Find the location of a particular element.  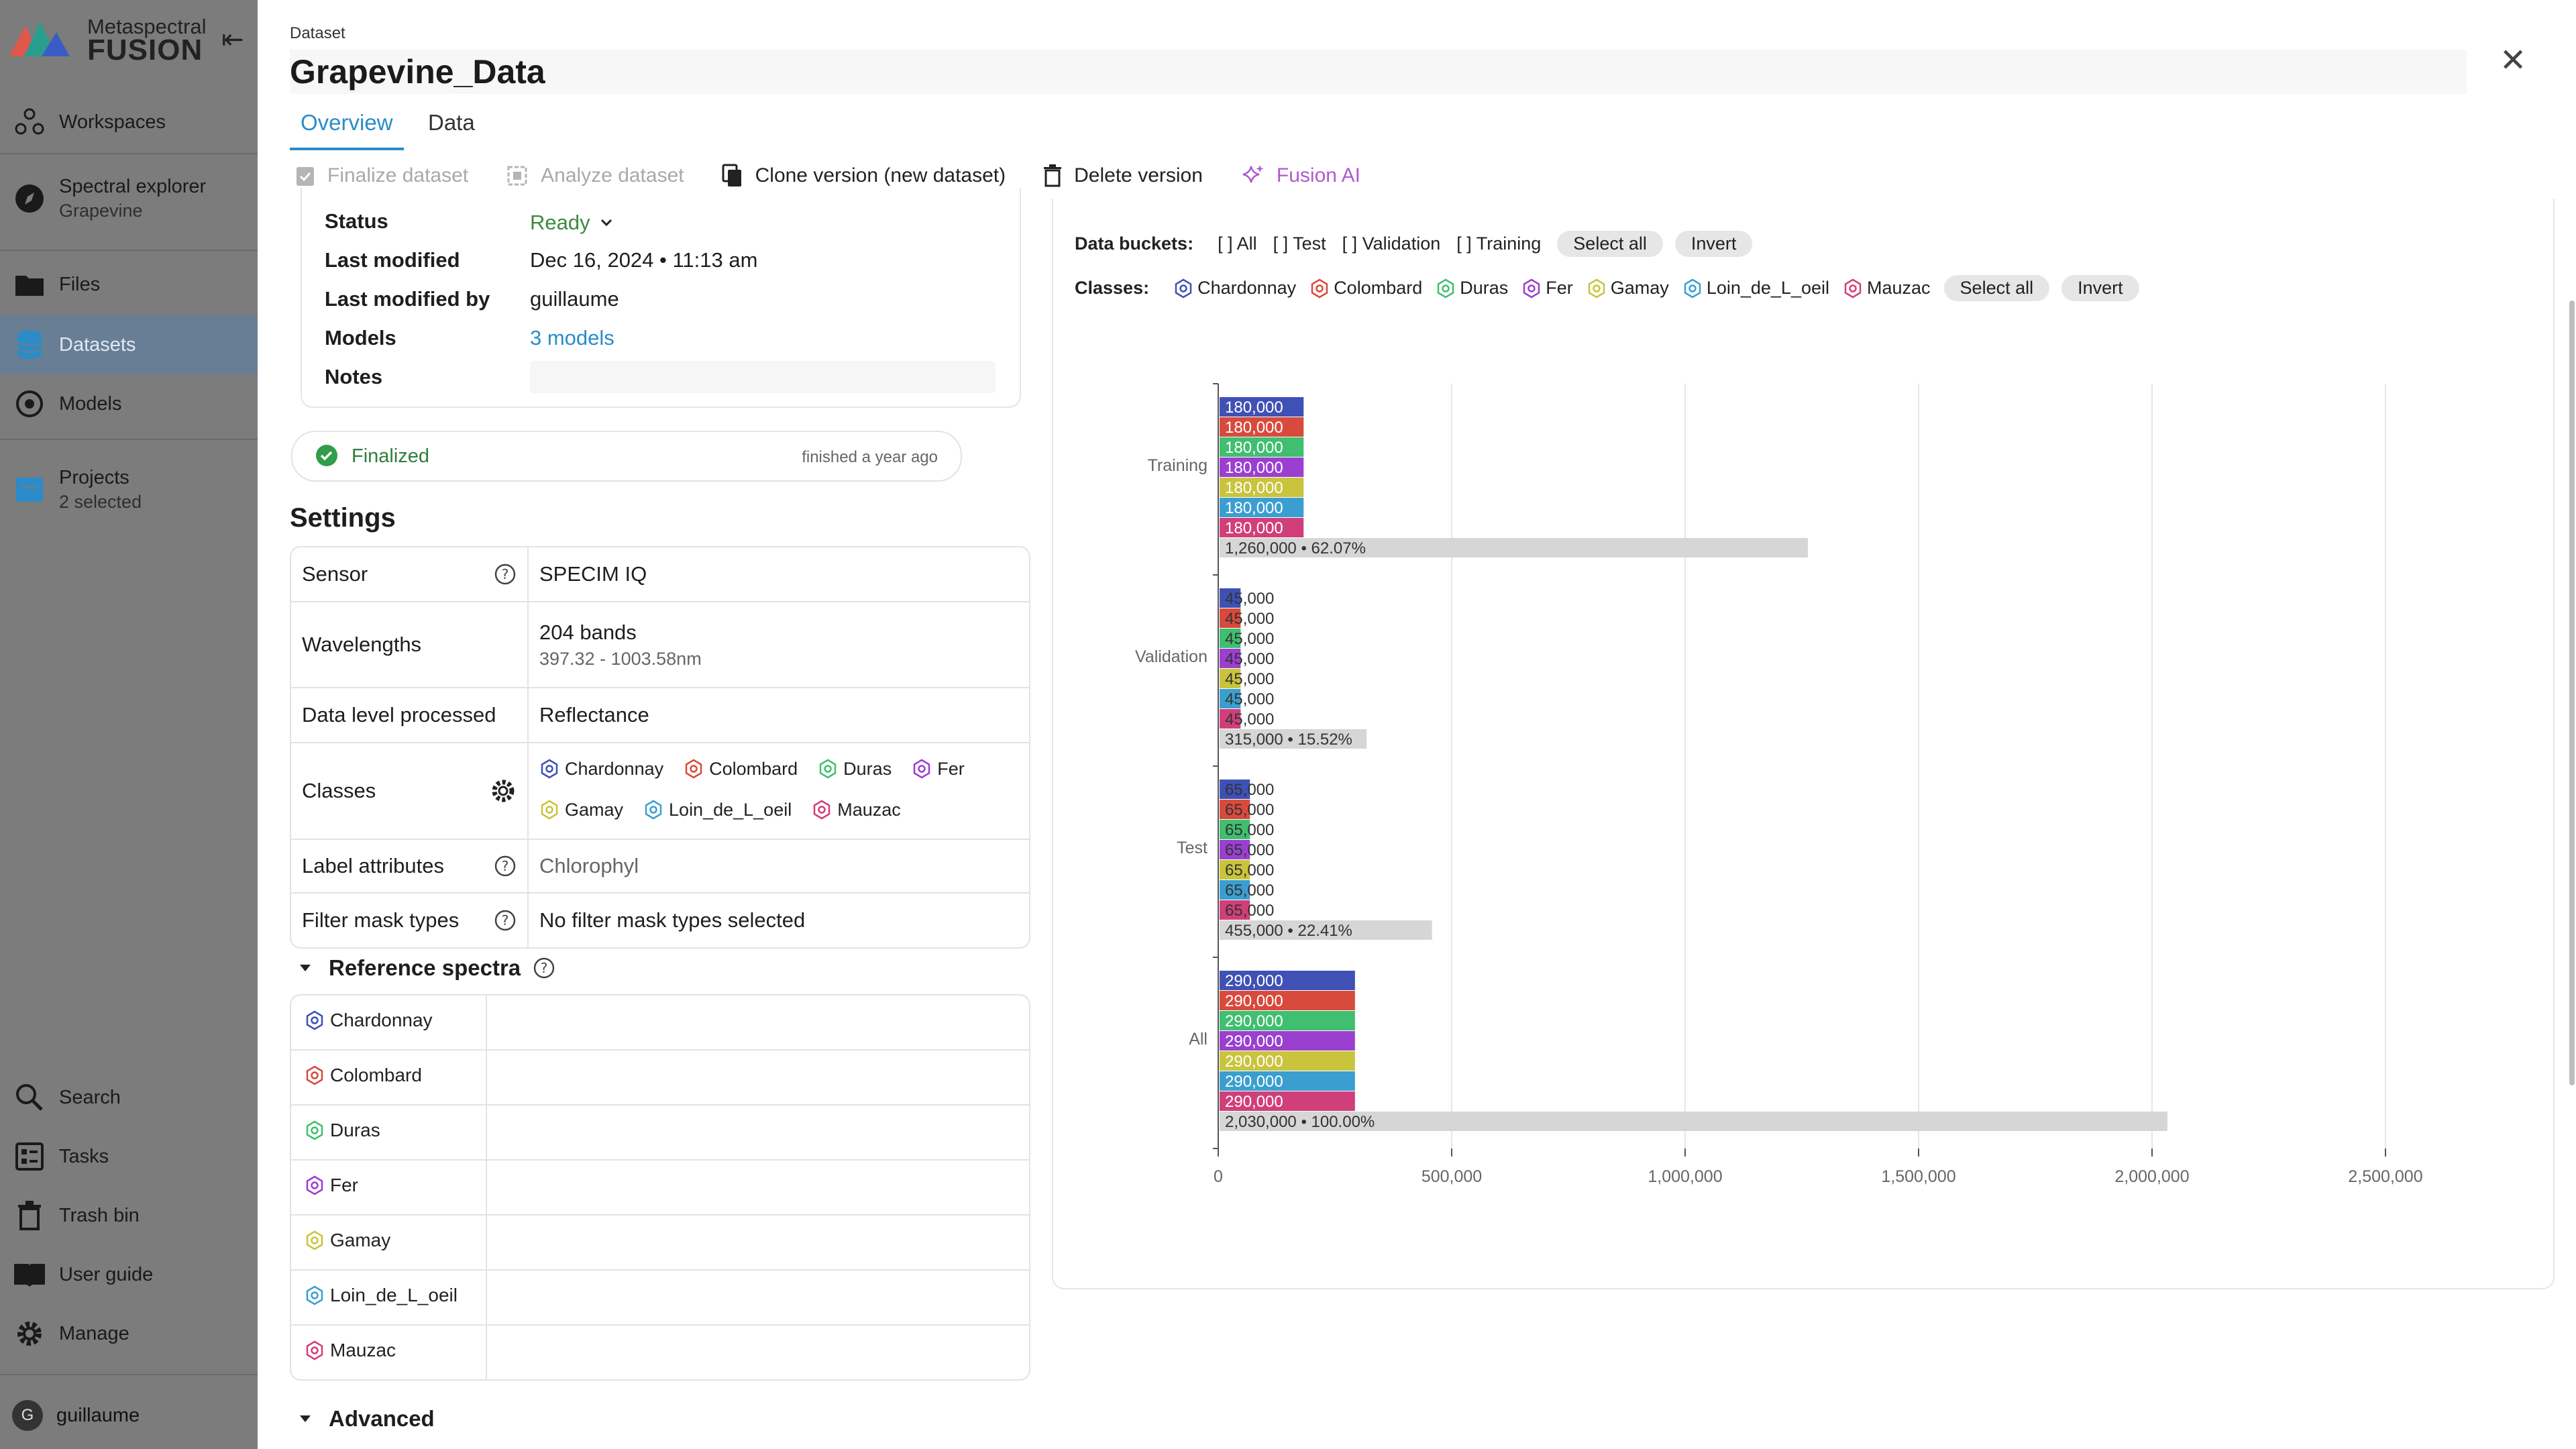

class-filter-chip: Duras is located at coordinates (1472, 288).